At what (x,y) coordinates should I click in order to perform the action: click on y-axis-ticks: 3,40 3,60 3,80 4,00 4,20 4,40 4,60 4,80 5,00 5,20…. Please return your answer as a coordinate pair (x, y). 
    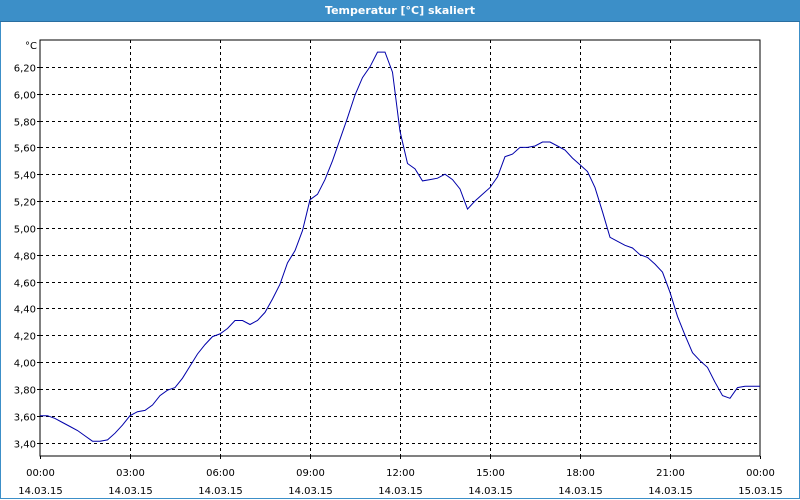
    Looking at the image, I should click on (27, 257).